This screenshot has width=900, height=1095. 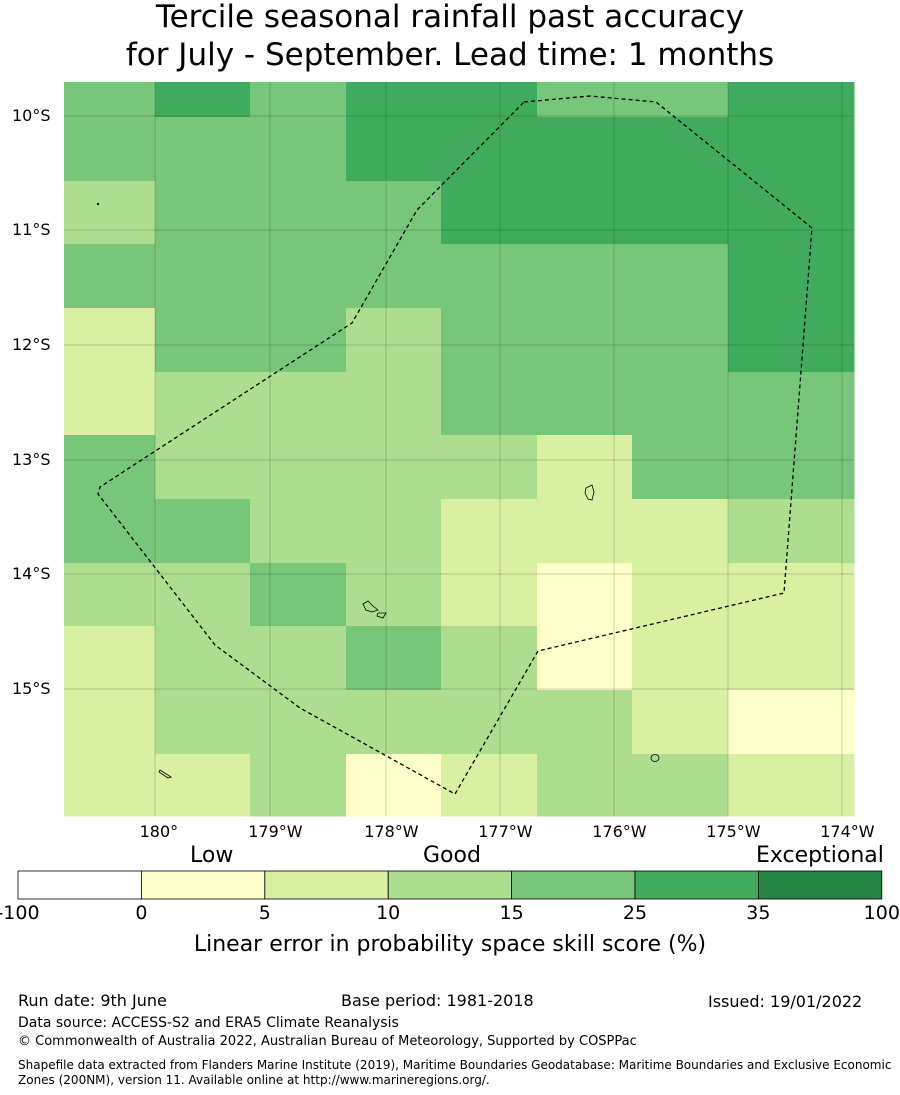 I want to click on map-title-line1: Tercile seasonal rainfall past accuracy, so click(x=450, y=17).